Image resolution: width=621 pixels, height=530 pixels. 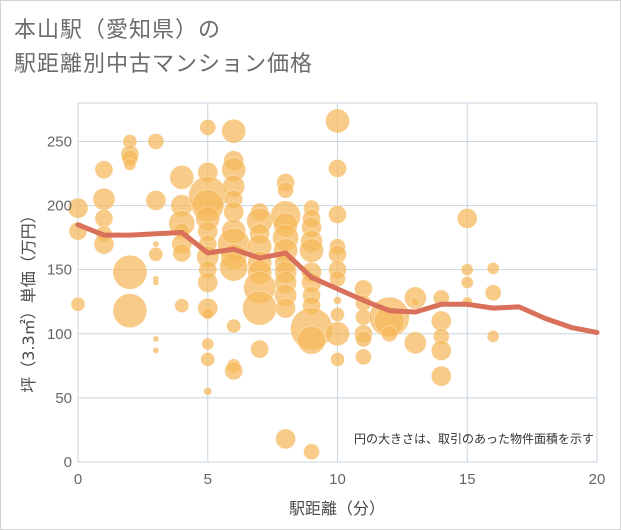 What do you see at coordinates (28, 299) in the screenshot?
I see `y-axis-label: 坪（3.3㎡）単価（万円）` at bounding box center [28, 299].